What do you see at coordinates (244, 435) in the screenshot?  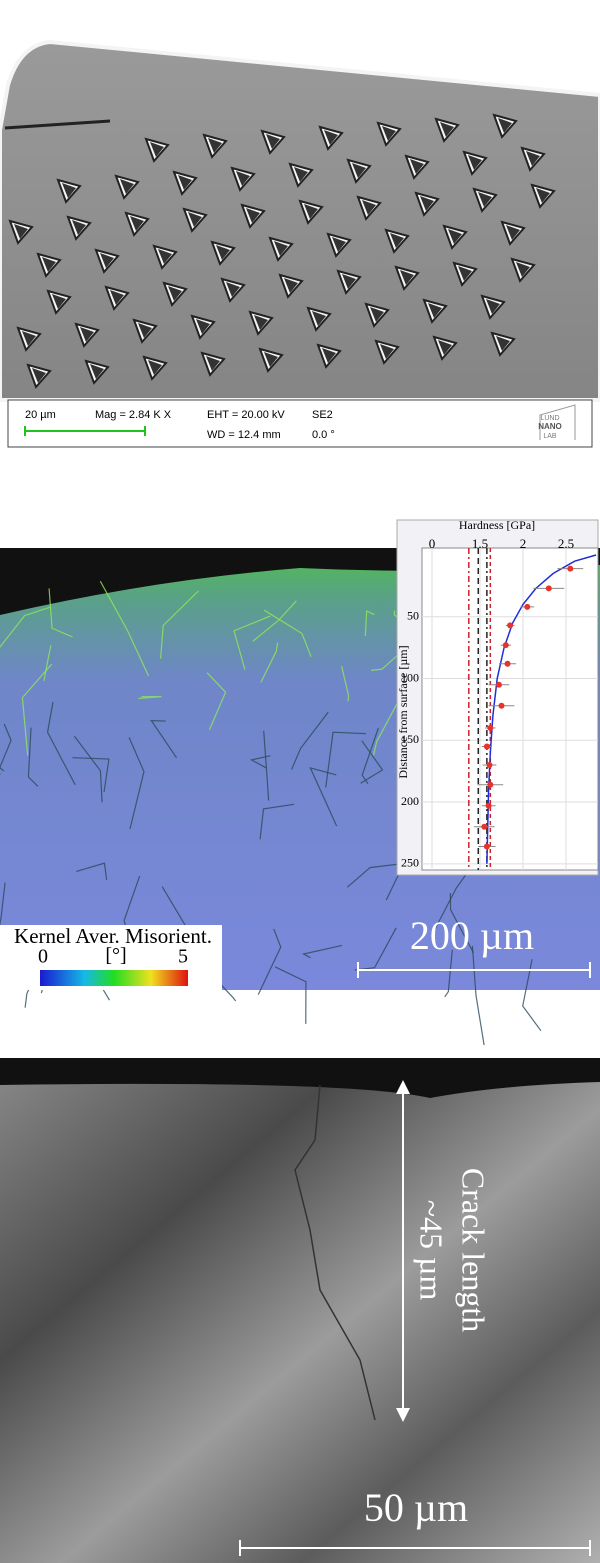 I see `working-distance: WD = 12.4 mm` at bounding box center [244, 435].